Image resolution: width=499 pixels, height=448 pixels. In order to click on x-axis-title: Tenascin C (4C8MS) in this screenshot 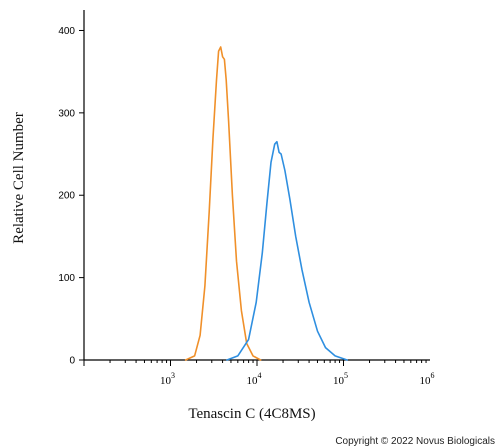, I will do `click(251, 414)`.